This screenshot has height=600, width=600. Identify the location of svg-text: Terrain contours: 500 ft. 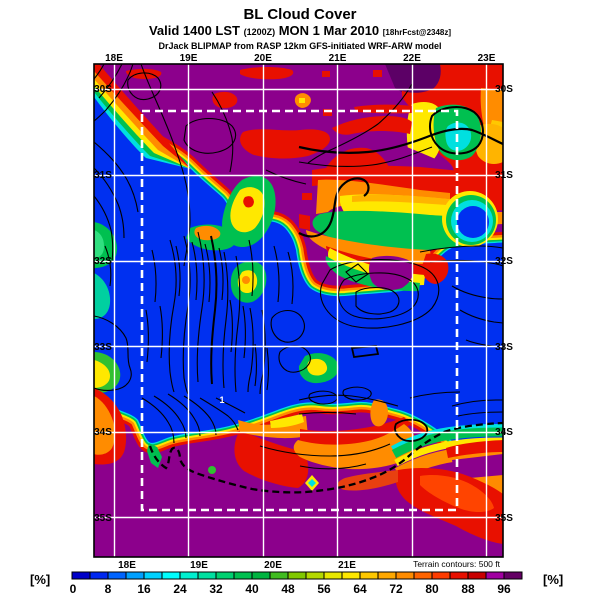
(457, 564).